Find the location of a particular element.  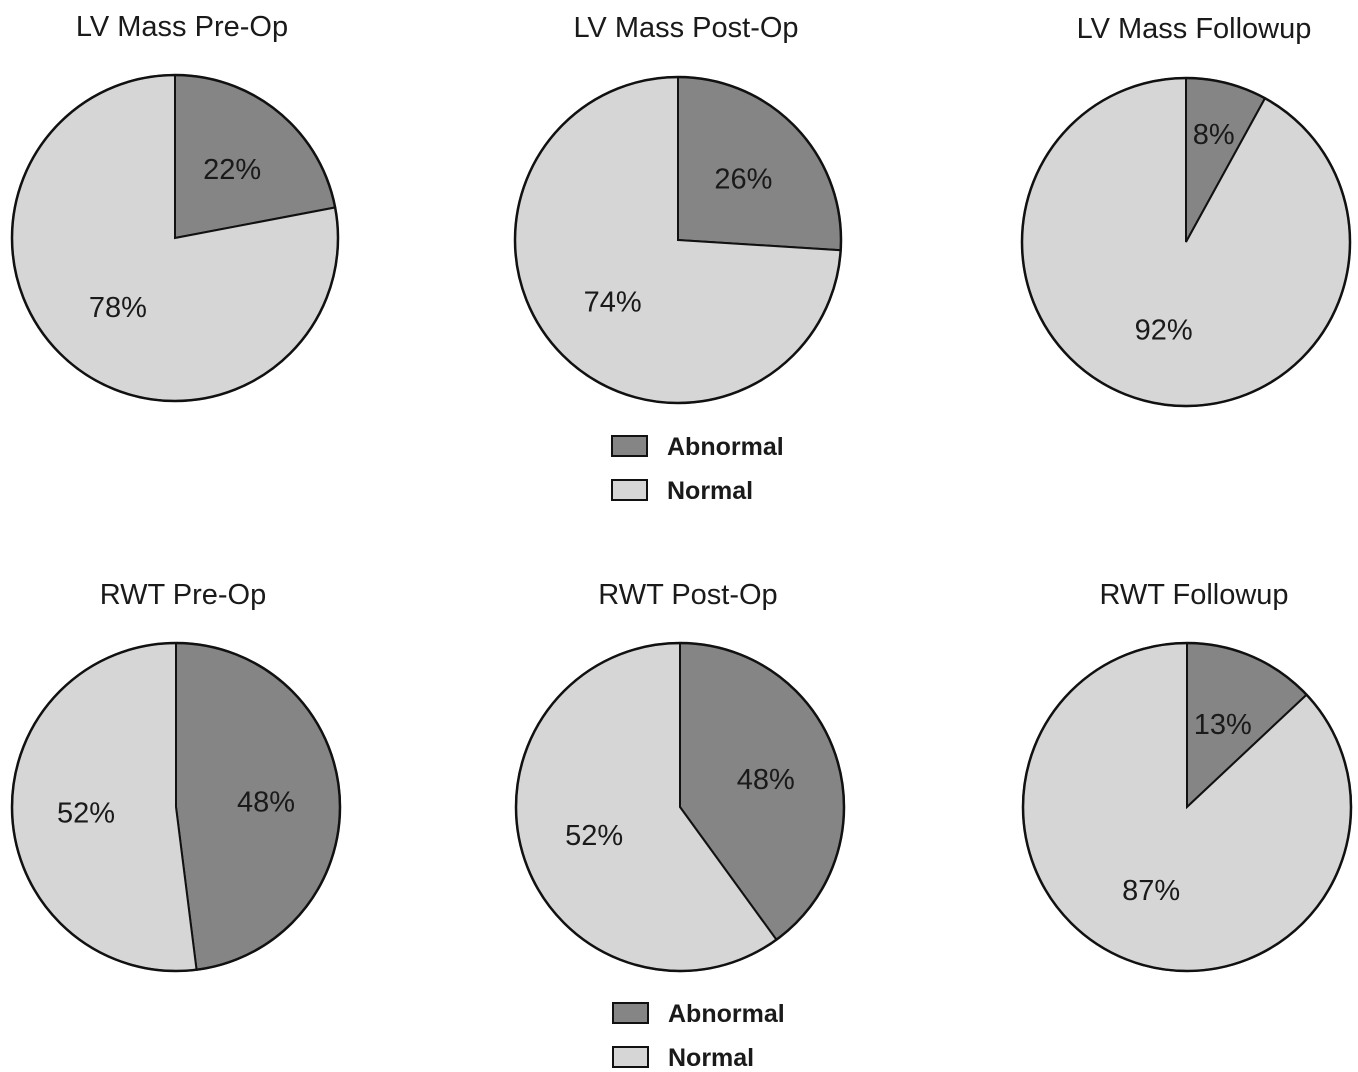

pie-title: RWT Pre-Op is located at coordinates (183, 595).